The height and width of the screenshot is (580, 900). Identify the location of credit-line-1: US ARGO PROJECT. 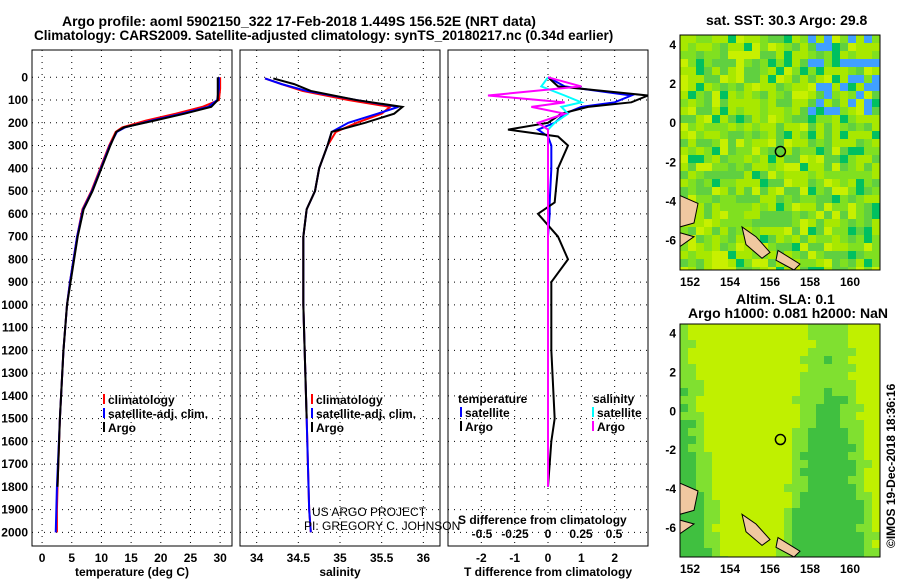
(369, 512).